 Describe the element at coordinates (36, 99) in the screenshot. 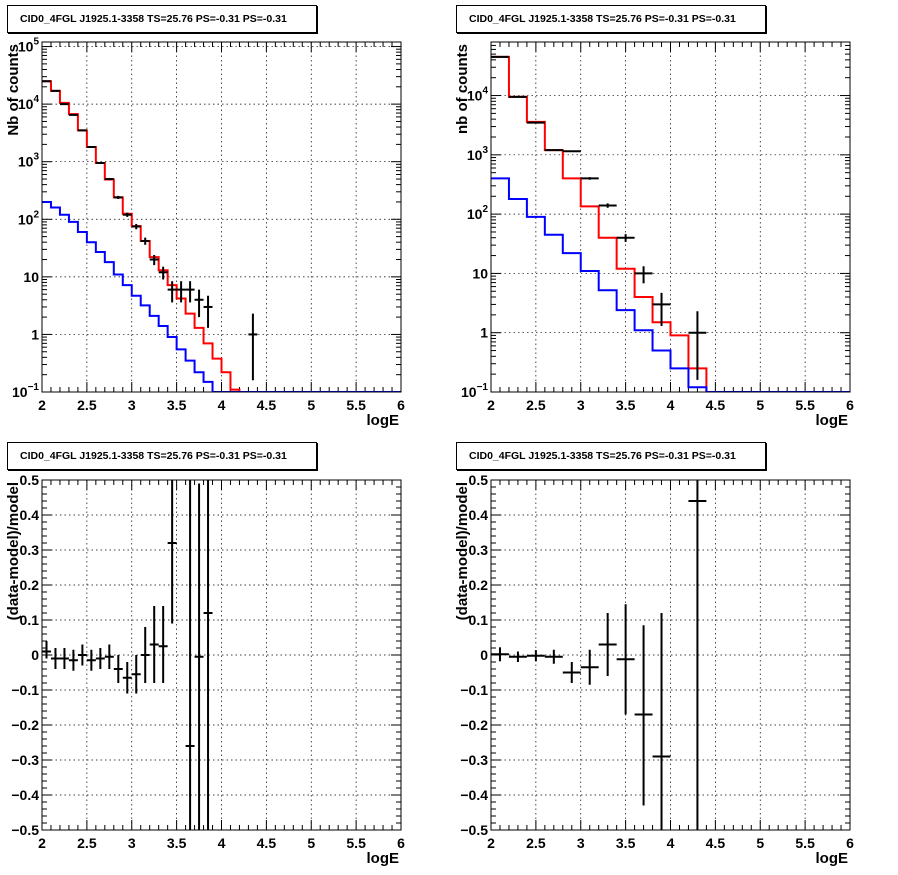

I see `y-tick-exp: 4` at that location.